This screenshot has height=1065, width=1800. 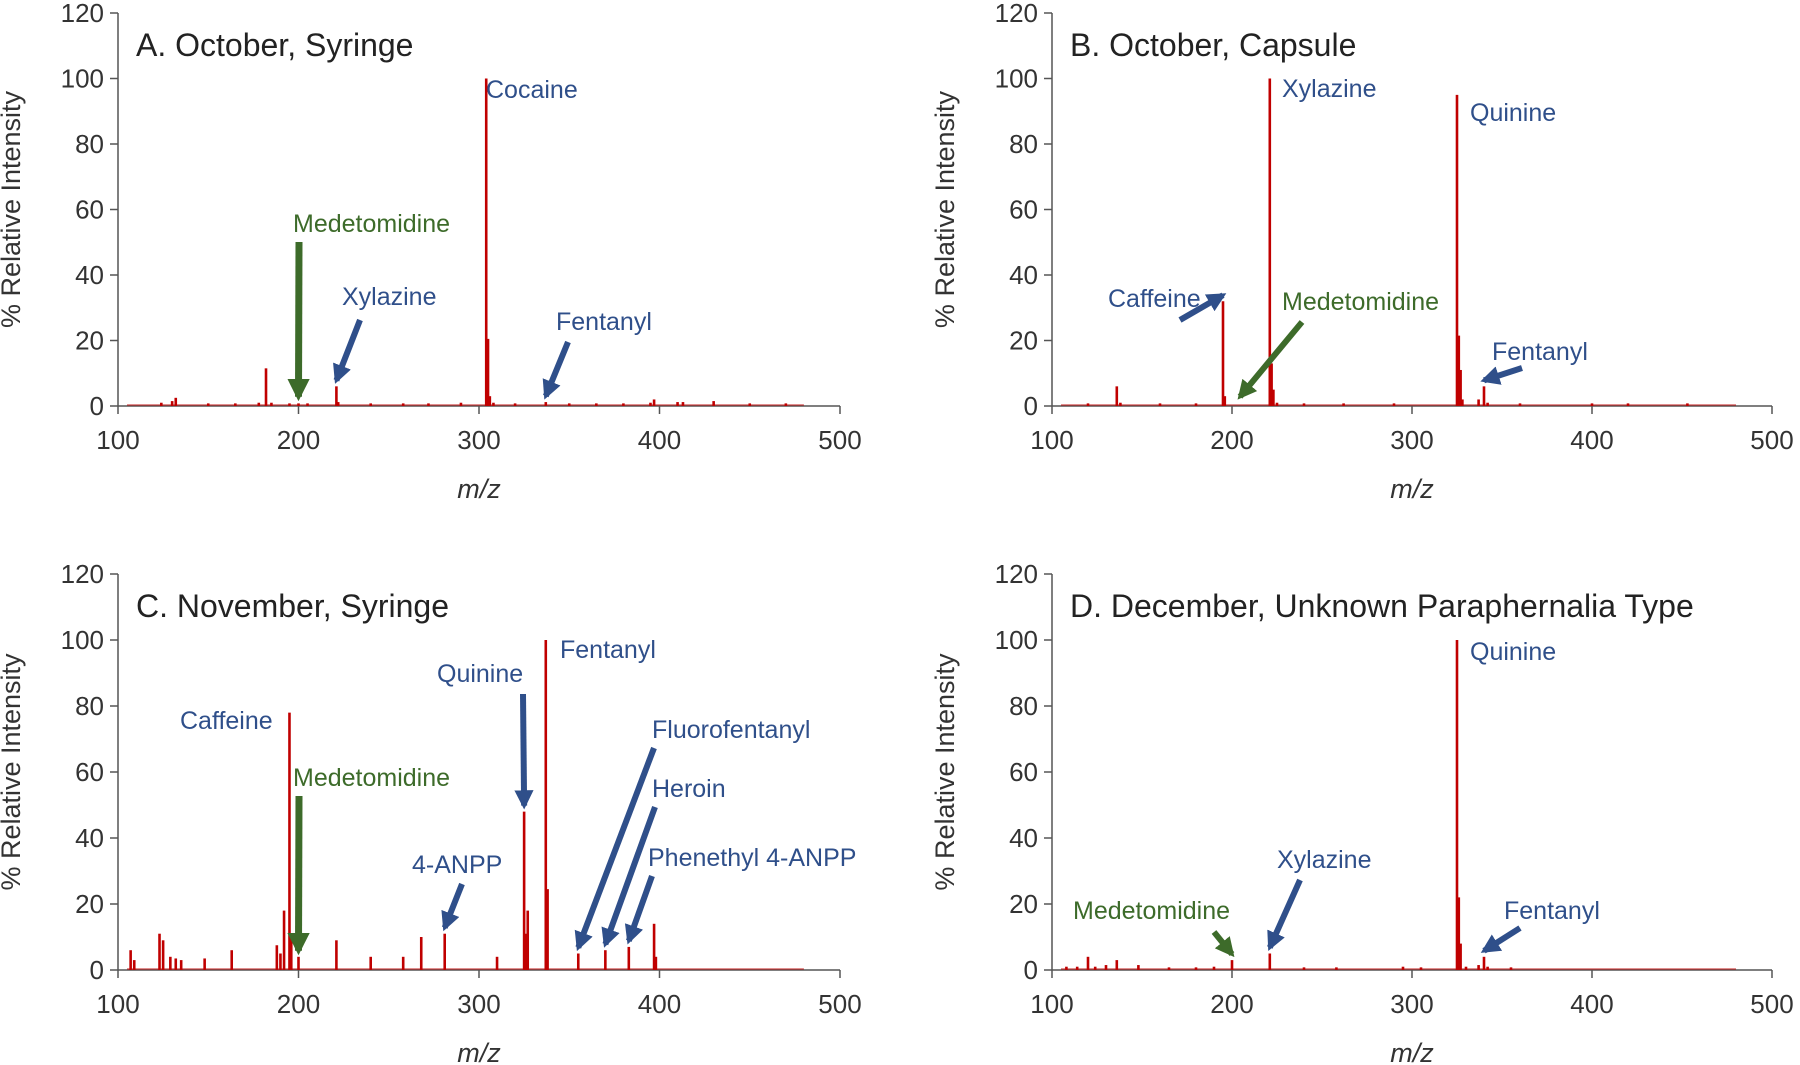 What do you see at coordinates (457, 865) in the screenshot?
I see `peak-label-4-anpp: 4-ANPP` at bounding box center [457, 865].